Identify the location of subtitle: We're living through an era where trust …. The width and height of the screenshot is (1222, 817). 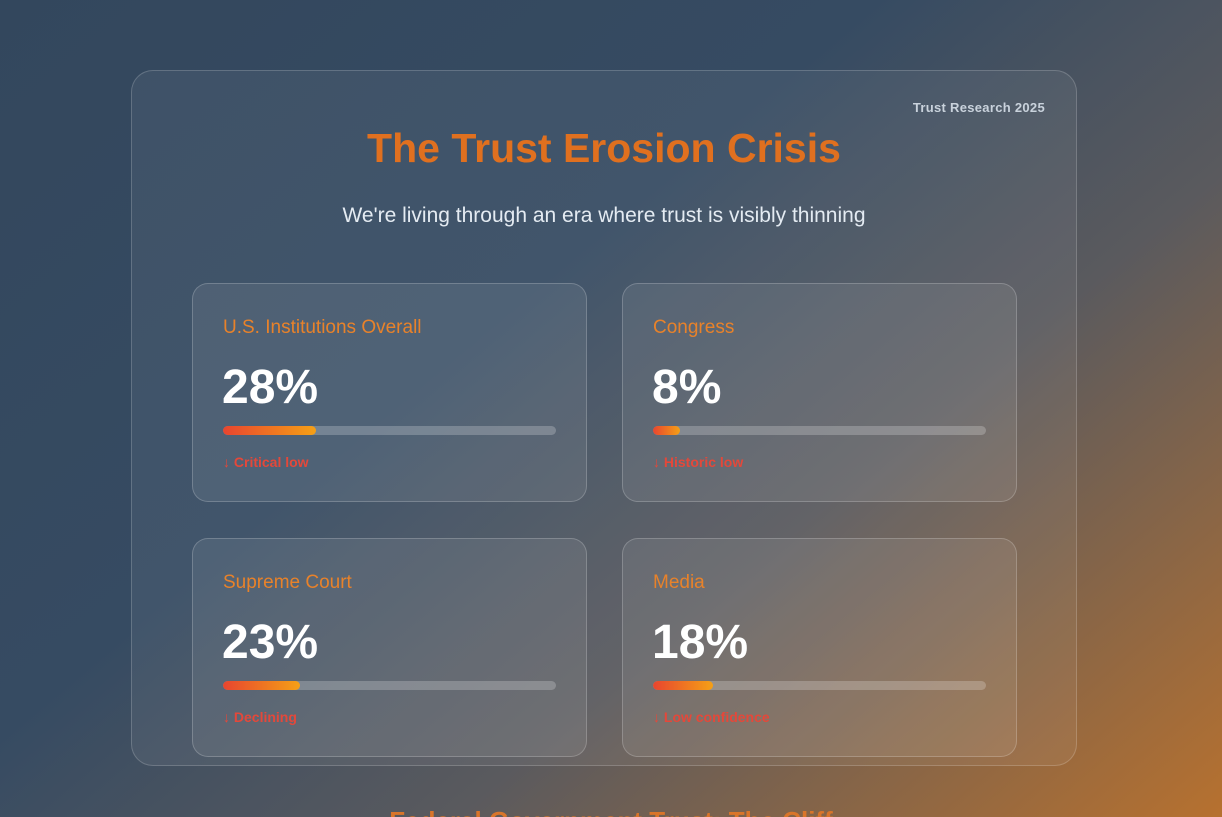
(604, 215).